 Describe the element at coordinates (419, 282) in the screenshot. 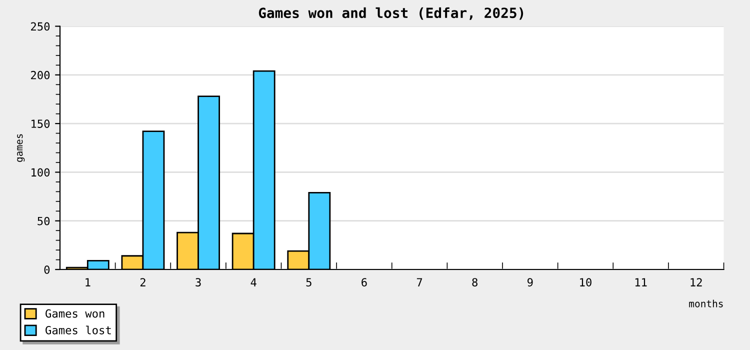

I see `x-tick-label: 7` at that location.